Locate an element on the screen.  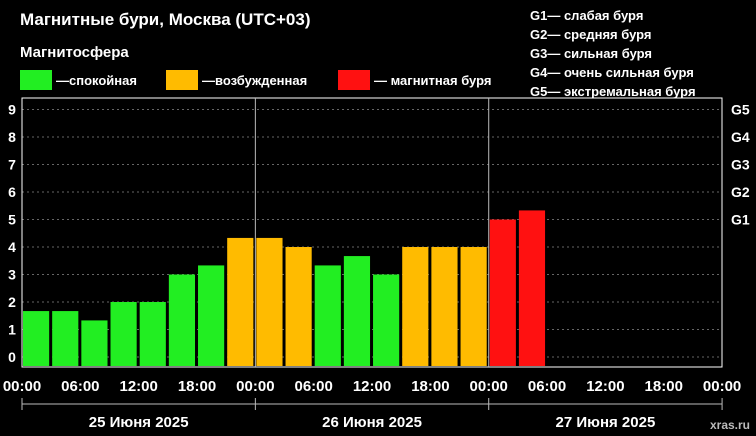
legend-active: —возбужденная is located at coordinates (236, 80).